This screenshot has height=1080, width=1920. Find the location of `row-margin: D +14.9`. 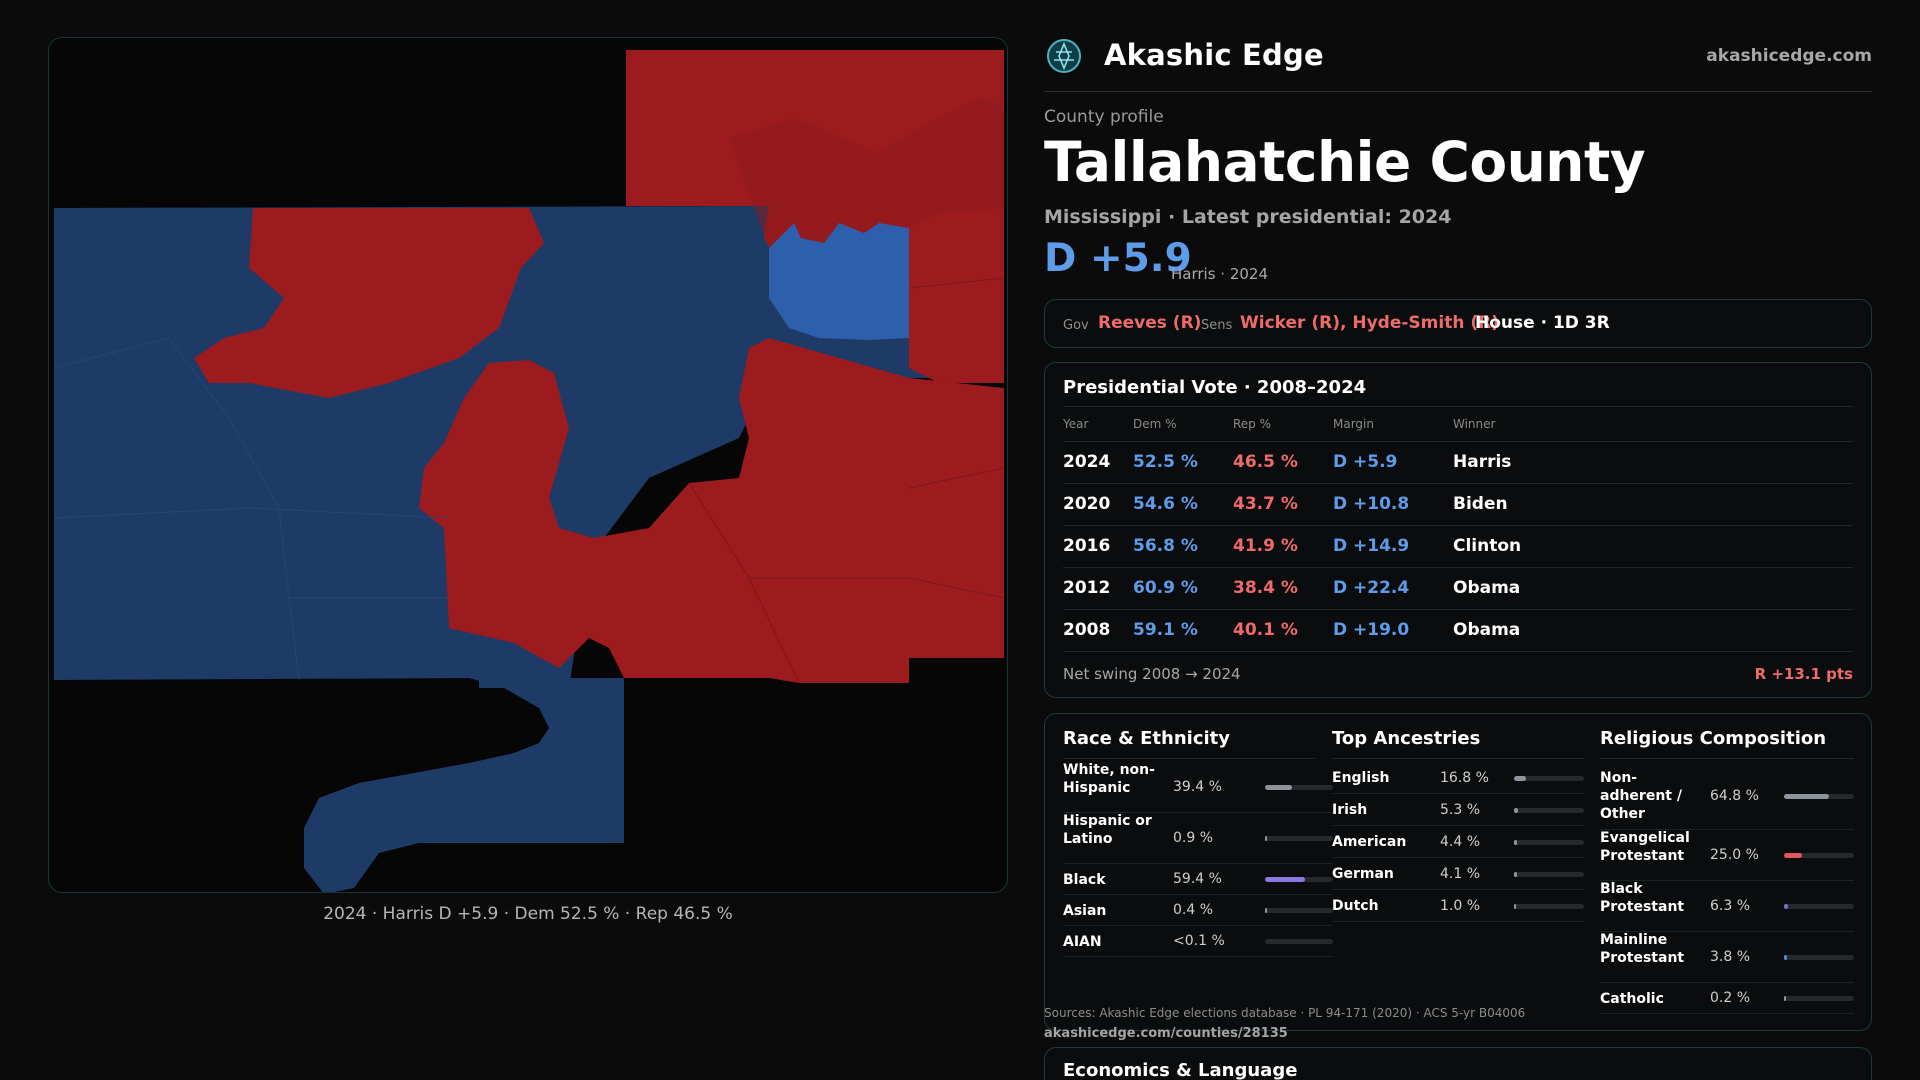

row-margin: D +14.9 is located at coordinates (1371, 546).